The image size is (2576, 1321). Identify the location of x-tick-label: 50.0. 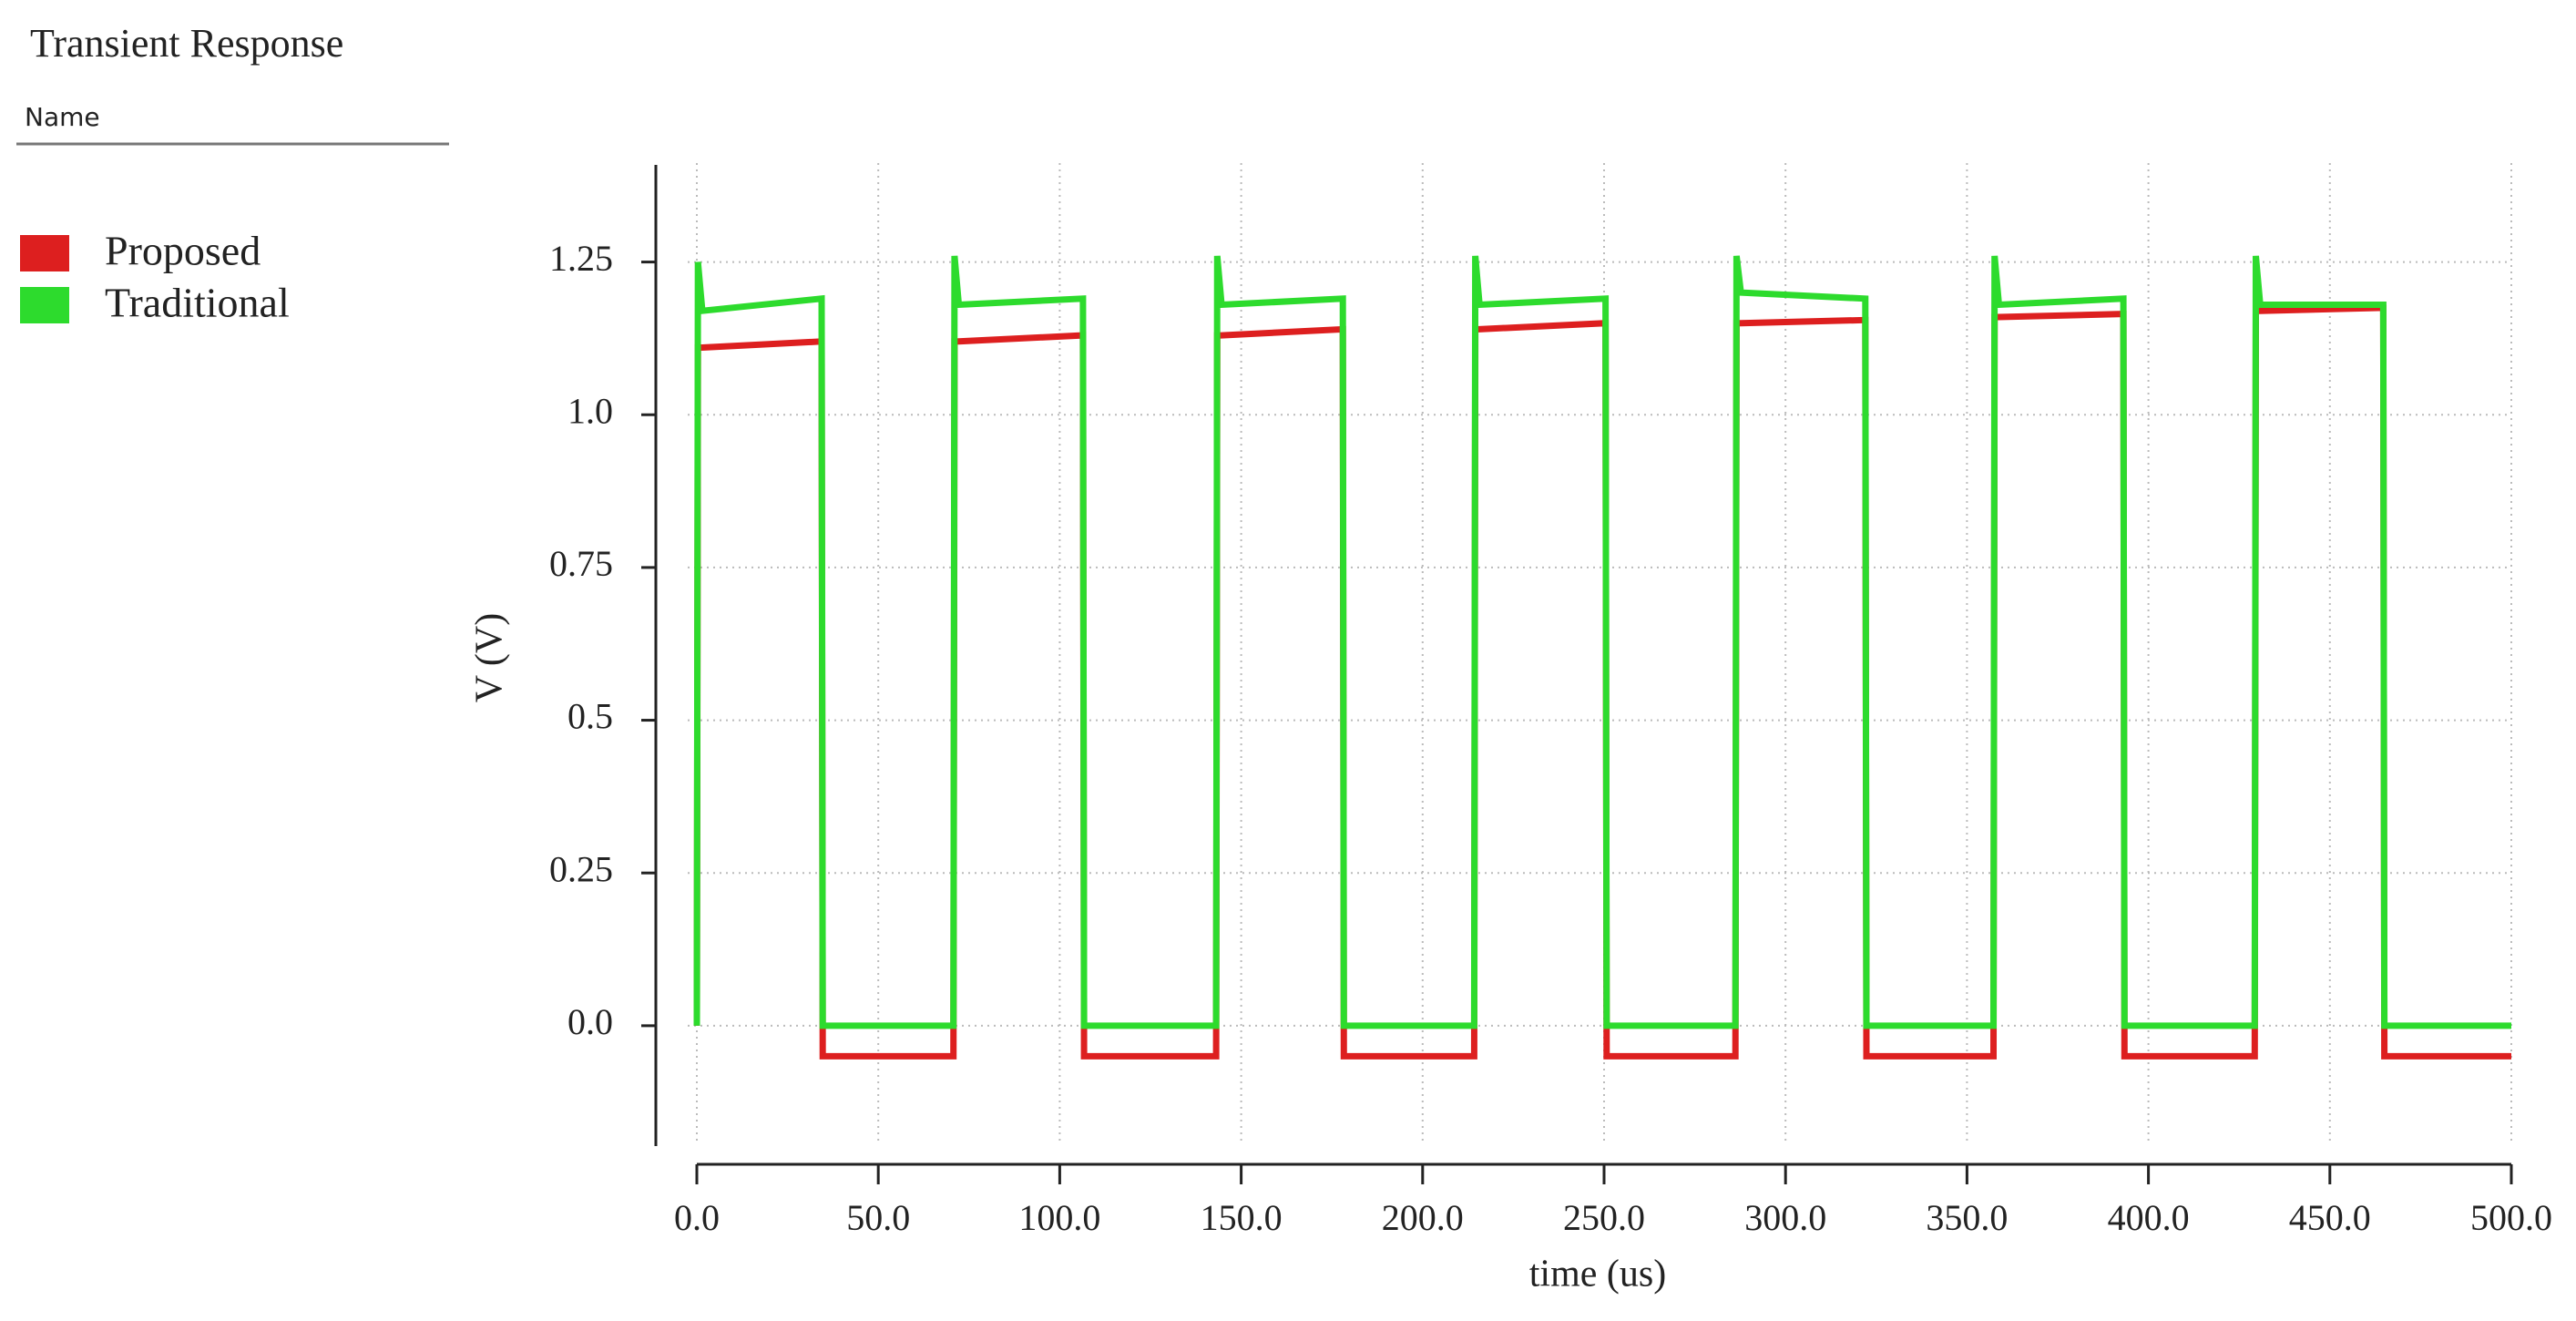
(878, 1217).